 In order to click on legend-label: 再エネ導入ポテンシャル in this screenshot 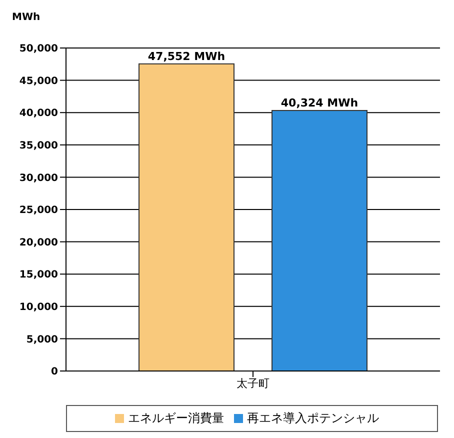, I will do `click(313, 418)`.